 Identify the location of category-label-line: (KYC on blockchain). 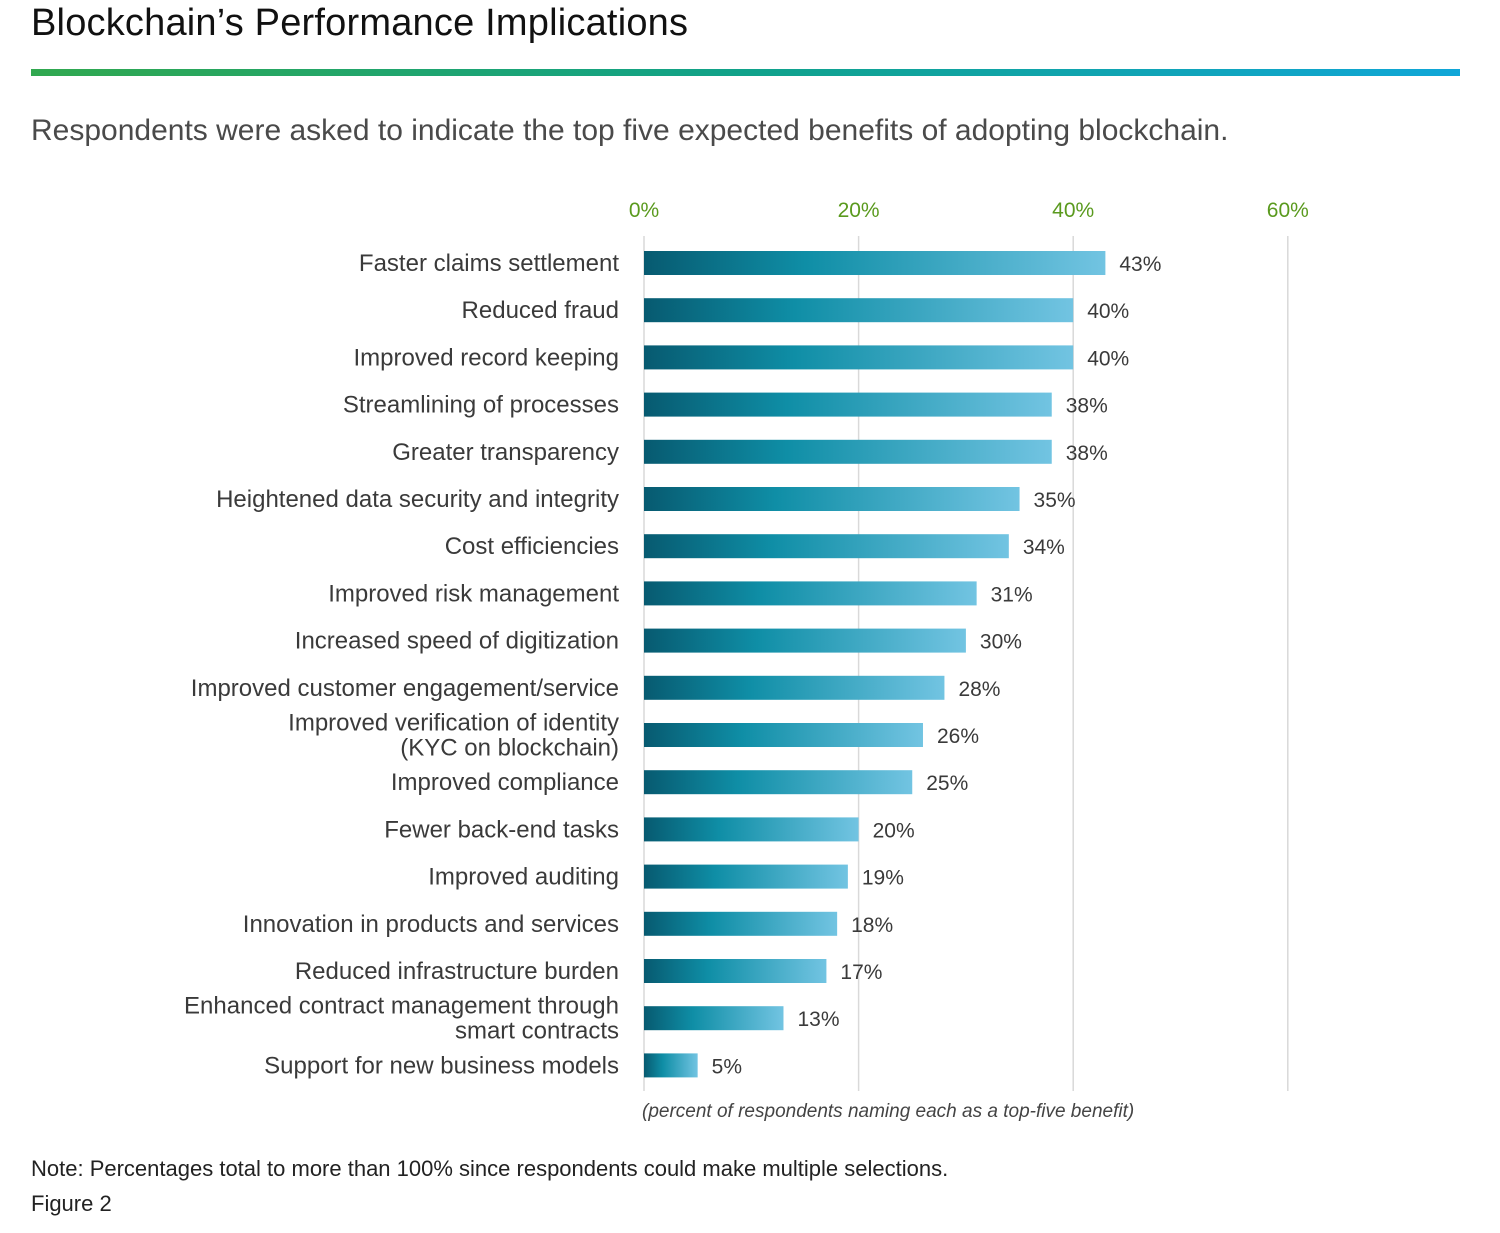
(509, 748).